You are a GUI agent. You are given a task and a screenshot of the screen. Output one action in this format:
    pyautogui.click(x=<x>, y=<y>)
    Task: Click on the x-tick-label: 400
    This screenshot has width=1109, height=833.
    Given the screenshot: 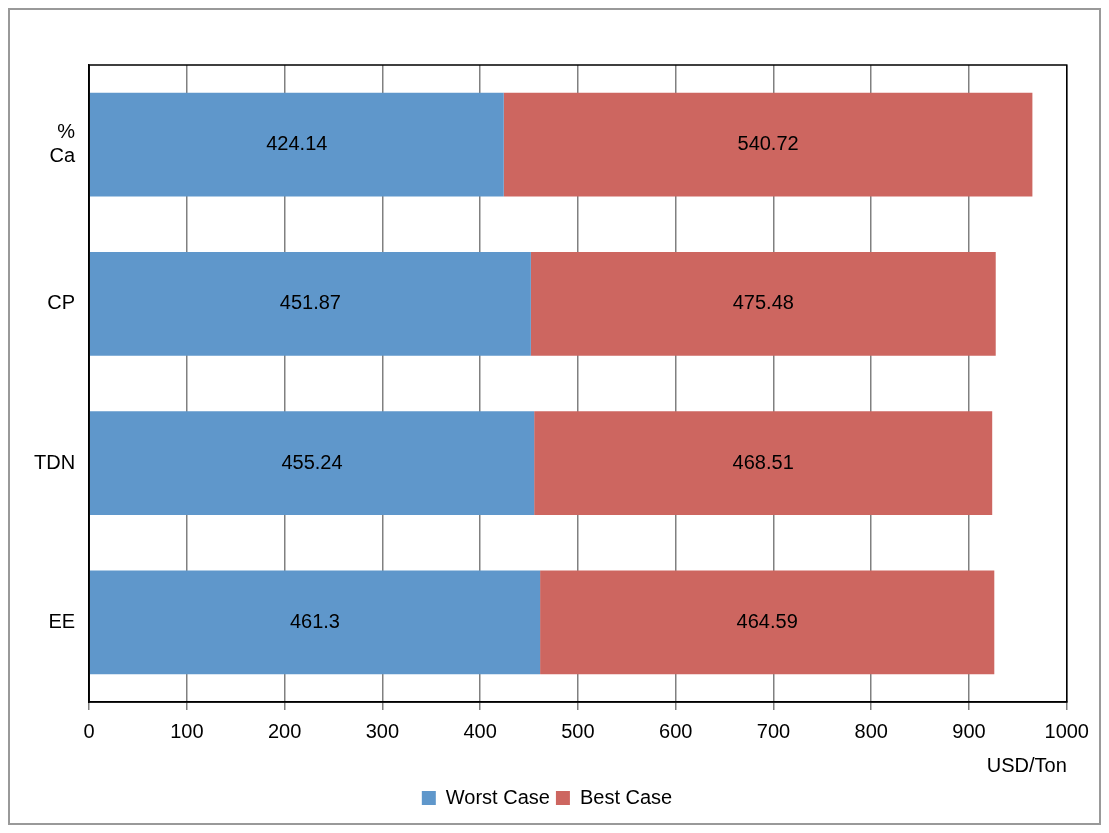 What is the action you would take?
    pyautogui.click(x=480, y=730)
    